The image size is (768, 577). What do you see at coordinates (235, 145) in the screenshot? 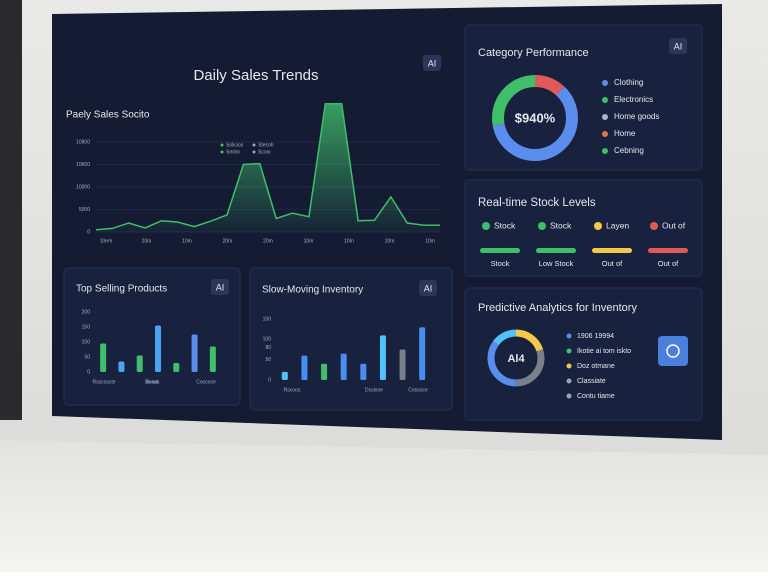
I see `legend-label: Solicios` at bounding box center [235, 145].